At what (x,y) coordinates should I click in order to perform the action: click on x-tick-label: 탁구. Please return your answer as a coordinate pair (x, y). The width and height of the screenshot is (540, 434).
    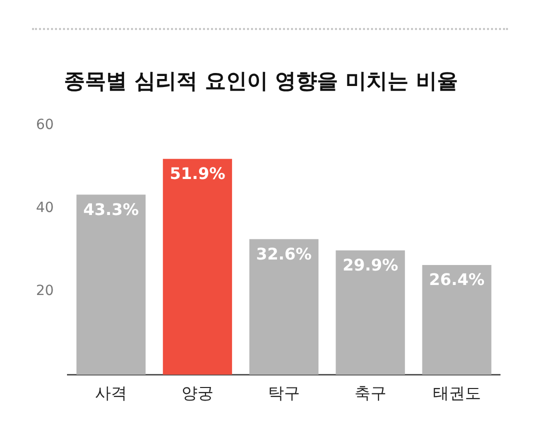
    Looking at the image, I should click on (284, 393).